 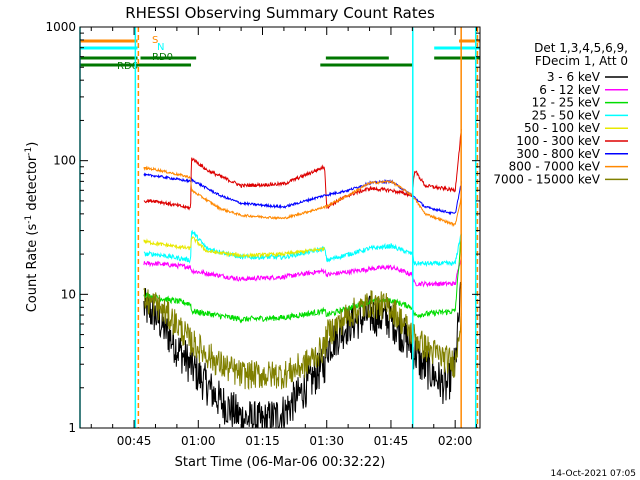 I want to click on legend-label: 25 - 50 keV, so click(x=566, y=115).